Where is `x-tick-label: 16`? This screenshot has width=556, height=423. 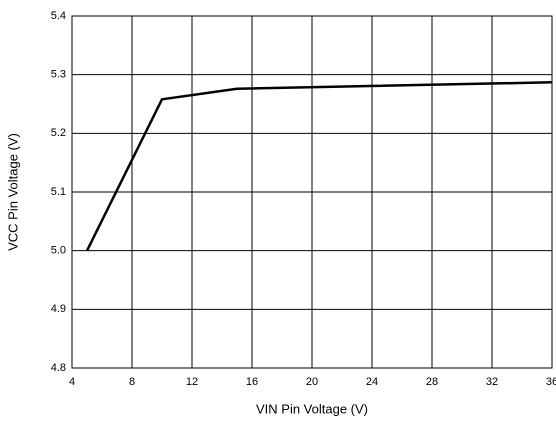 x-tick-label: 16 is located at coordinates (252, 382).